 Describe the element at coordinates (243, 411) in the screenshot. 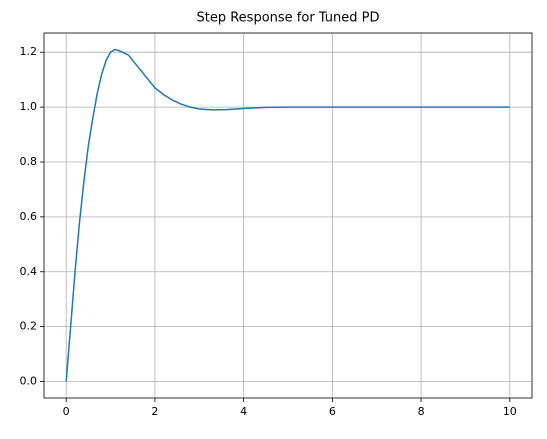

I see `x-tick-label: 4` at that location.